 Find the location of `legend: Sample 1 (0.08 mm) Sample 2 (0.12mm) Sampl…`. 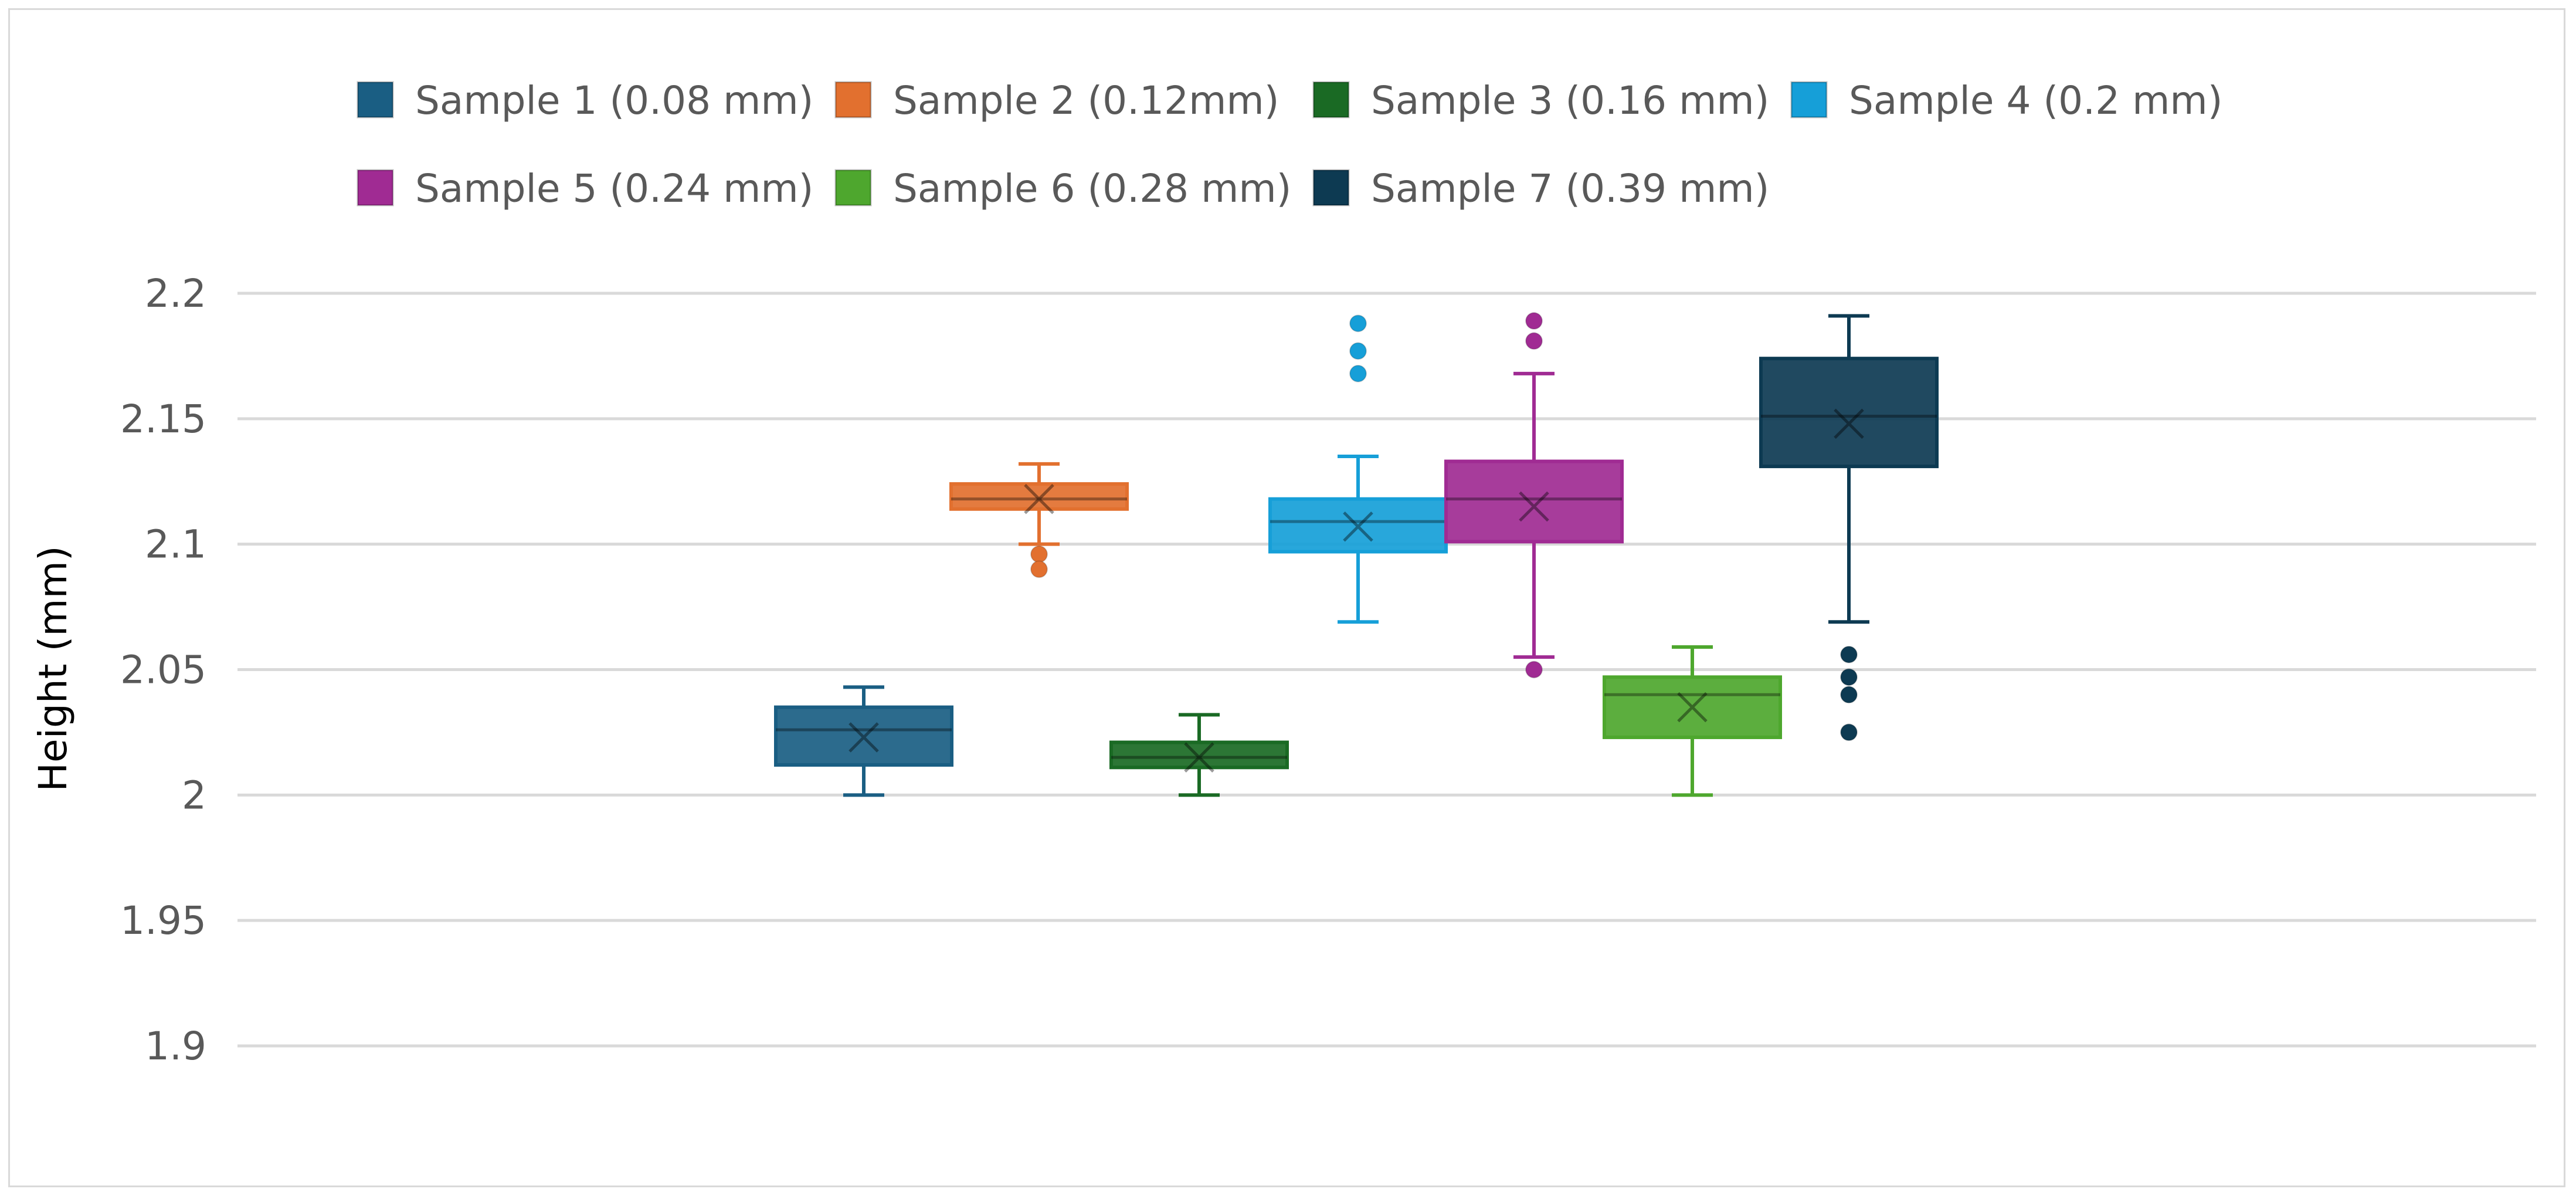

legend: Sample 1 (0.08 mm) Sample 2 (0.12mm) Sampl… is located at coordinates (1289, 144).